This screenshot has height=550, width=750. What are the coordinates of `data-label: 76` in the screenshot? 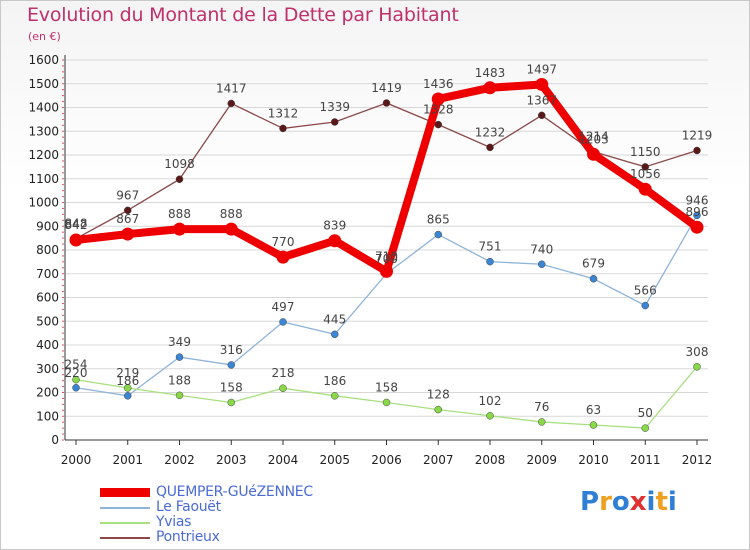 It's located at (541, 407).